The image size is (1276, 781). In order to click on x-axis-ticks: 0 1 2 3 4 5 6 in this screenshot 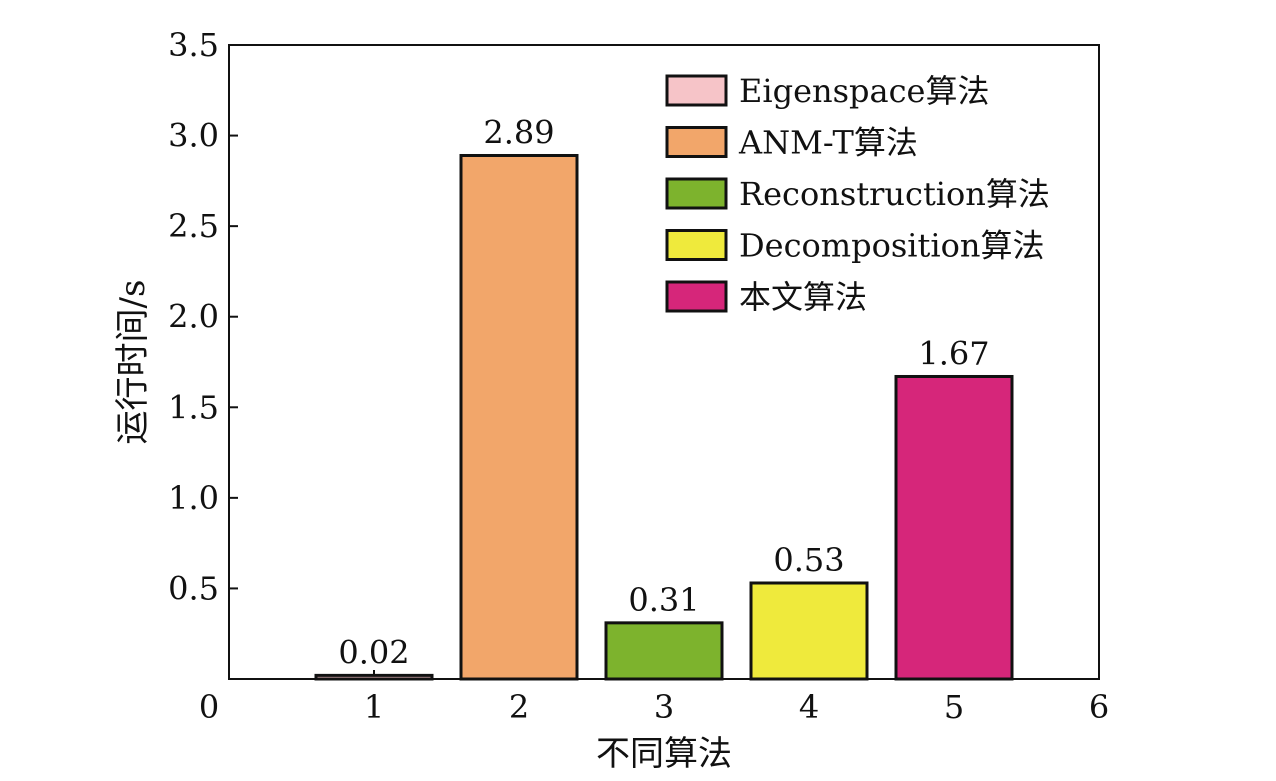, I will do `click(654, 698)`.